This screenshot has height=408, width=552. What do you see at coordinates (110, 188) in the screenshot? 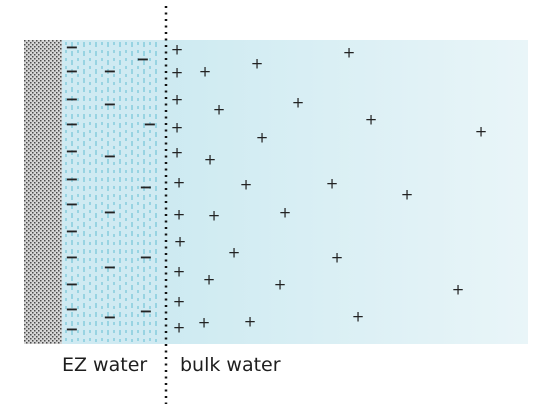
I see `negative-charges: − − − − − − − − − − − − − − − − − − − − − − −` at bounding box center [110, 188].